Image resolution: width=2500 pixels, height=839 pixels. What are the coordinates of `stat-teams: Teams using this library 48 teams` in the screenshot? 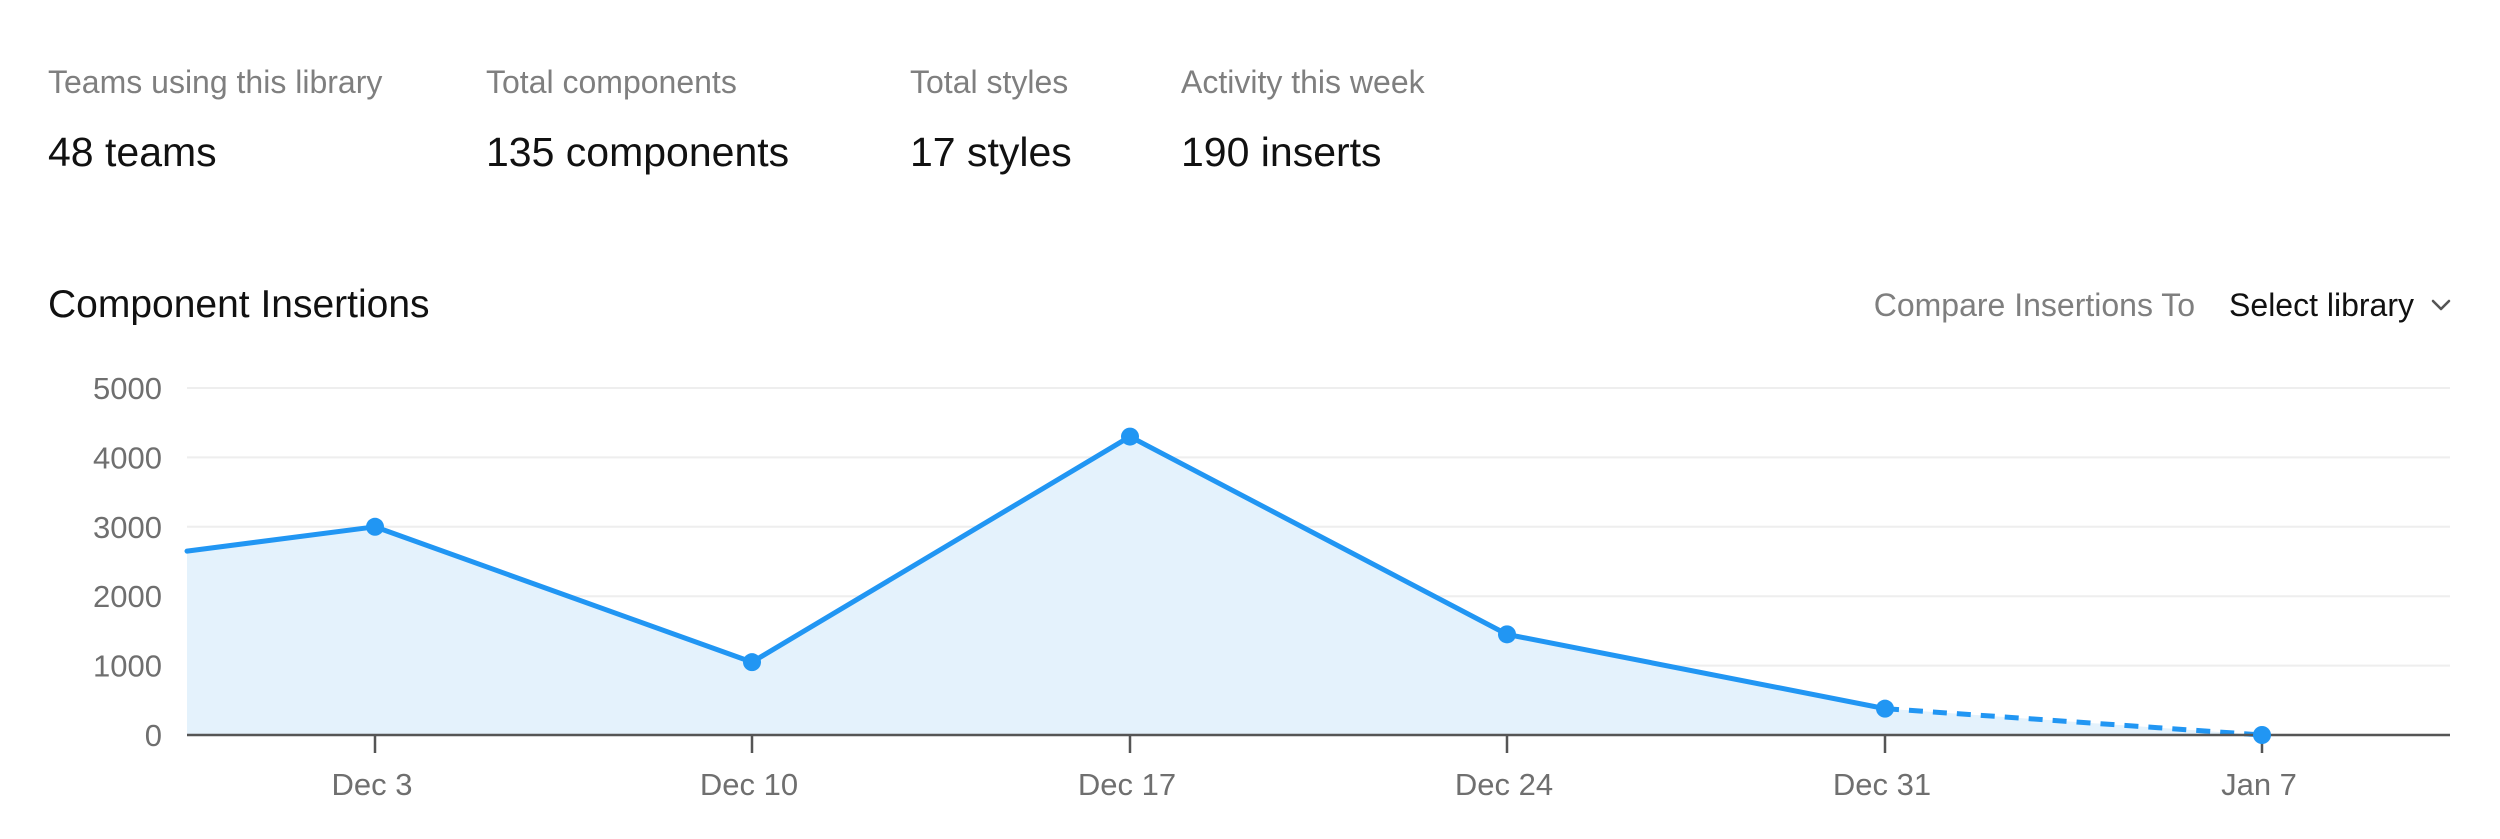 It's located at (215, 119).